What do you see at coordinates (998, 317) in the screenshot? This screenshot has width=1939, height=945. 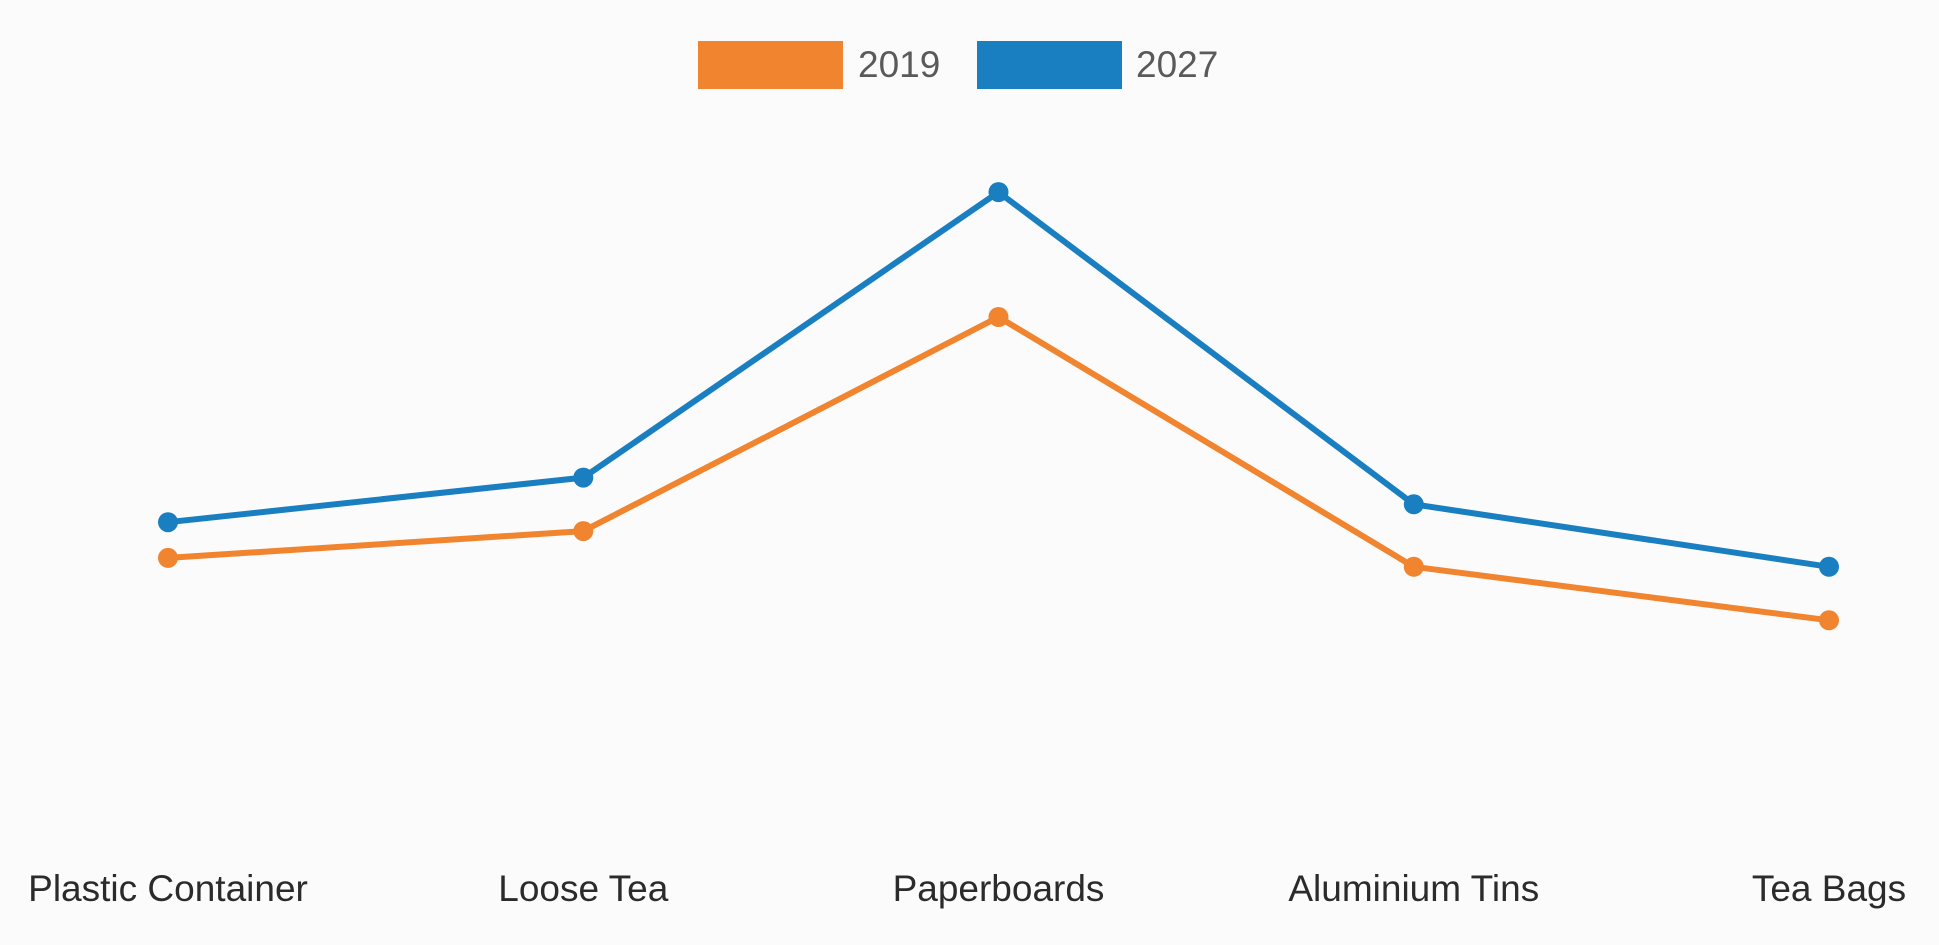 I see `data-point-2019-paperboards` at bounding box center [998, 317].